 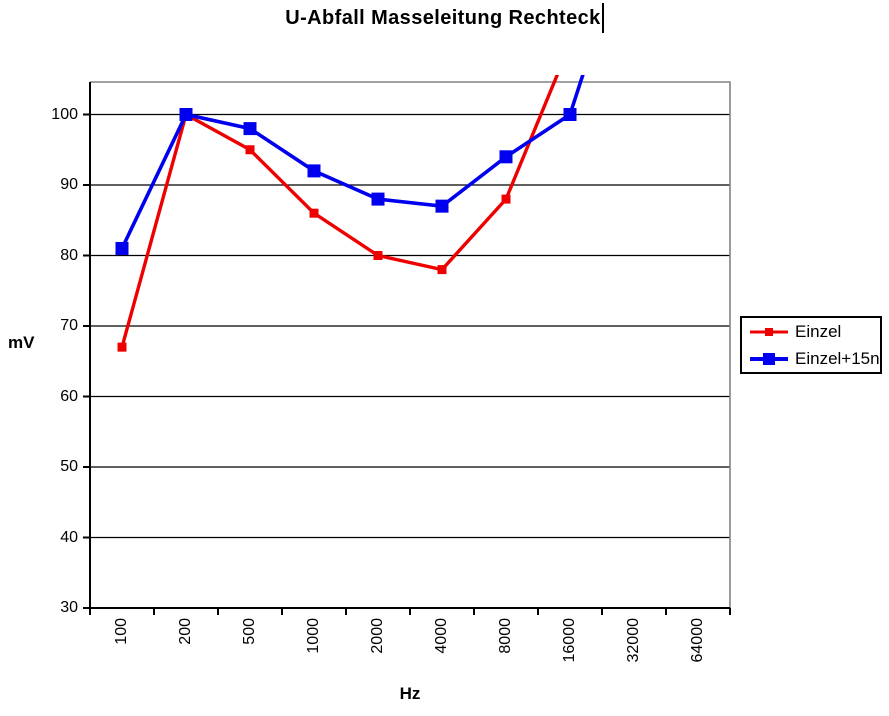 What do you see at coordinates (569, 640) in the screenshot?
I see `x-tick-label-16000: 16000` at bounding box center [569, 640].